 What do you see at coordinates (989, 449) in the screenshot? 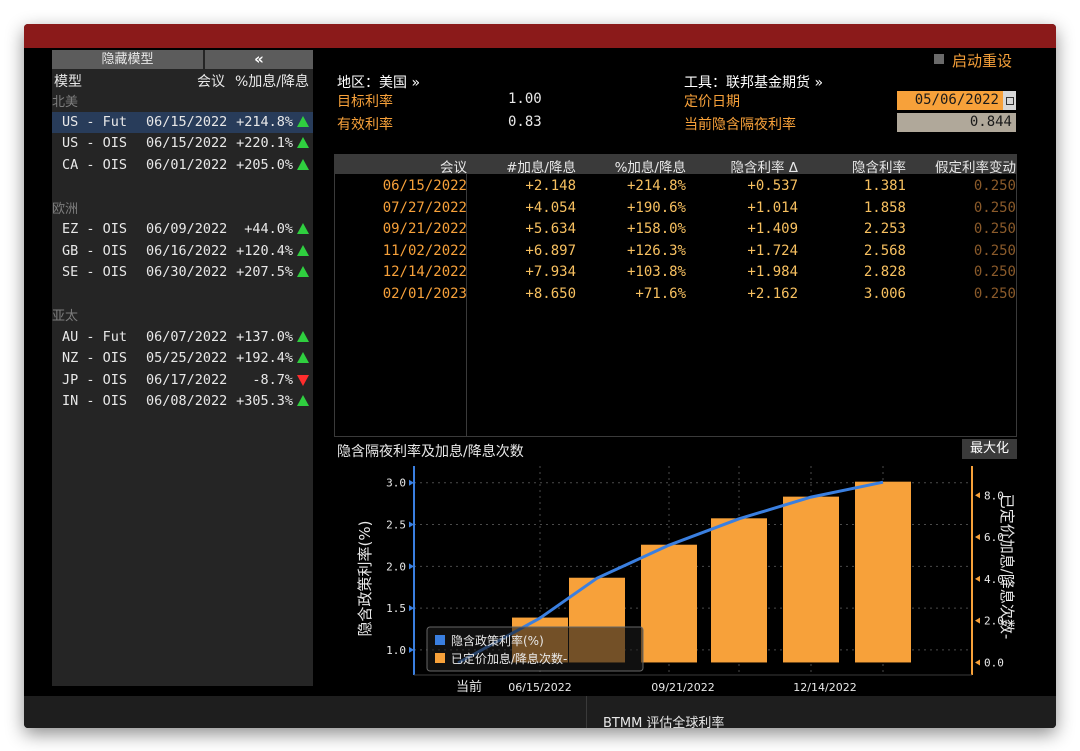
I see `maximize-button: 最大化` at bounding box center [989, 449].